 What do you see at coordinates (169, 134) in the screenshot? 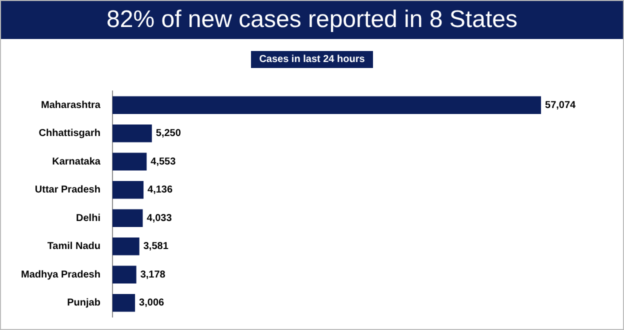
I see `data-label: 5,250` at bounding box center [169, 134].